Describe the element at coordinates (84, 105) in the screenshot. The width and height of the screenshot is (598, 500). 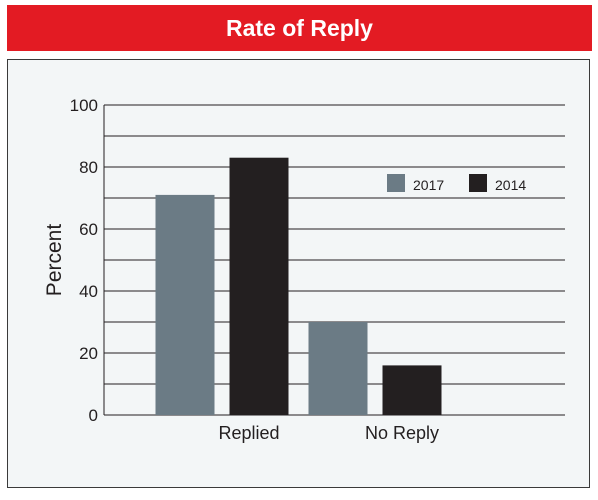
I see `y-tick-label: 100` at that location.